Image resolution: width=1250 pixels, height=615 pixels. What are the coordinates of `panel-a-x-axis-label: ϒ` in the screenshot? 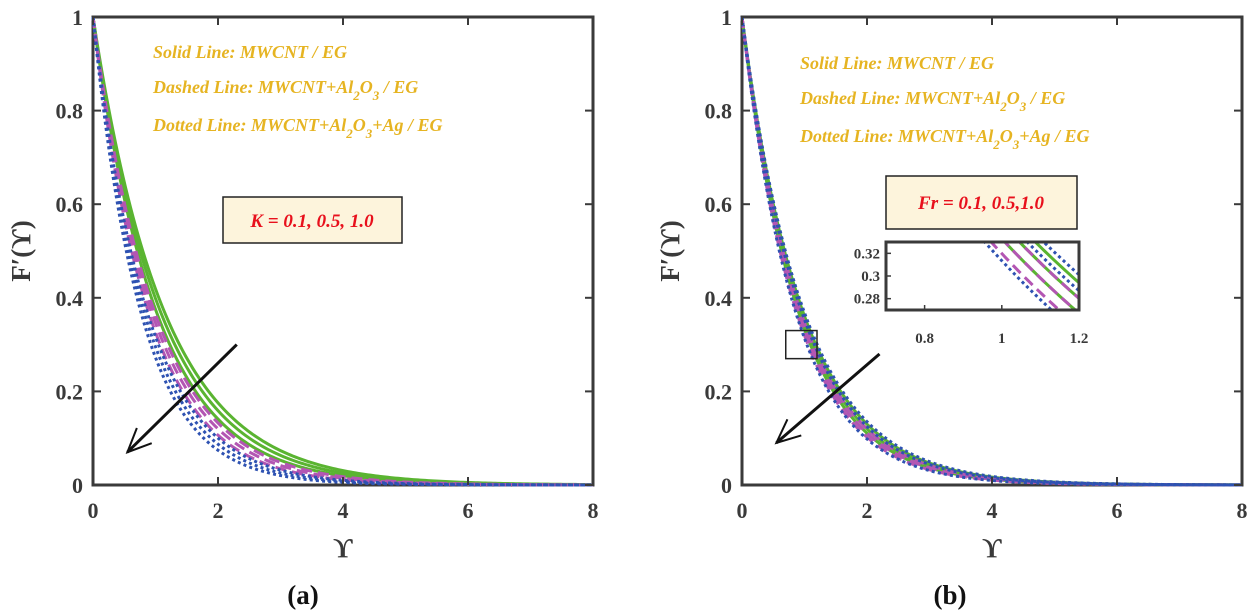 It's located at (343, 548).